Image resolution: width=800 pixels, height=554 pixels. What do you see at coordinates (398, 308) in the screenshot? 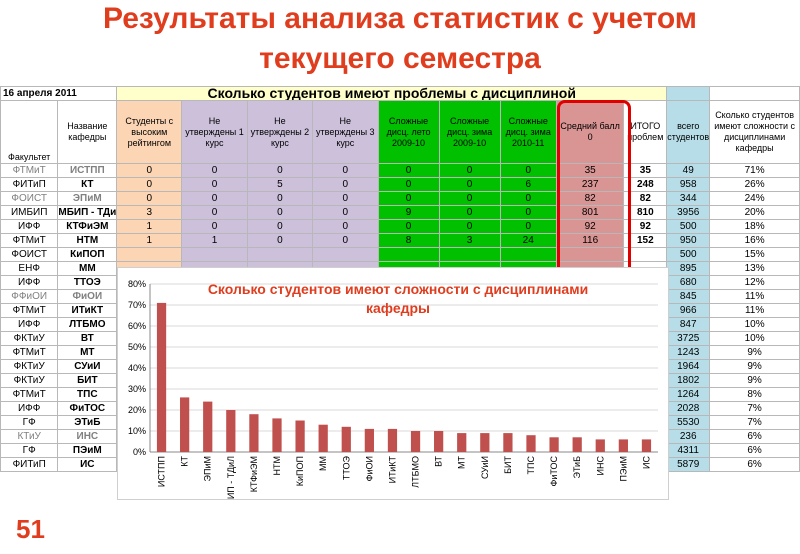
I see `chart-title-line2: кафедры` at bounding box center [398, 308].